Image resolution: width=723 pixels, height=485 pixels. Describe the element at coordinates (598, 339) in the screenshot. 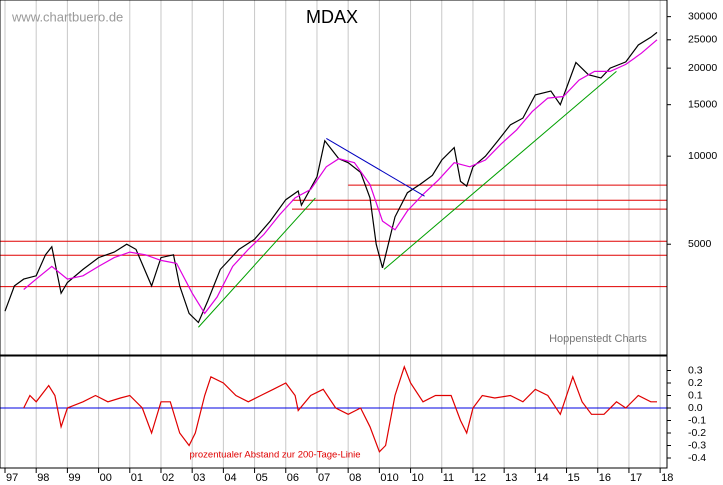

I see `credit: Hoppenstedt Charts` at that location.